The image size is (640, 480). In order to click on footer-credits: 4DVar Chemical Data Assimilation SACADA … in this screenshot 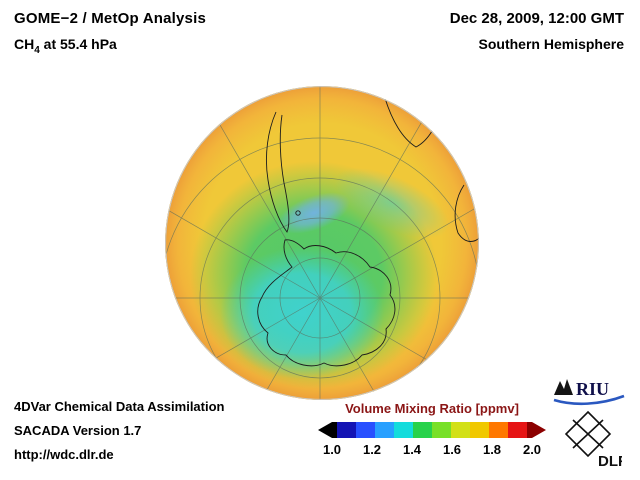, I will do `click(119, 431)`.